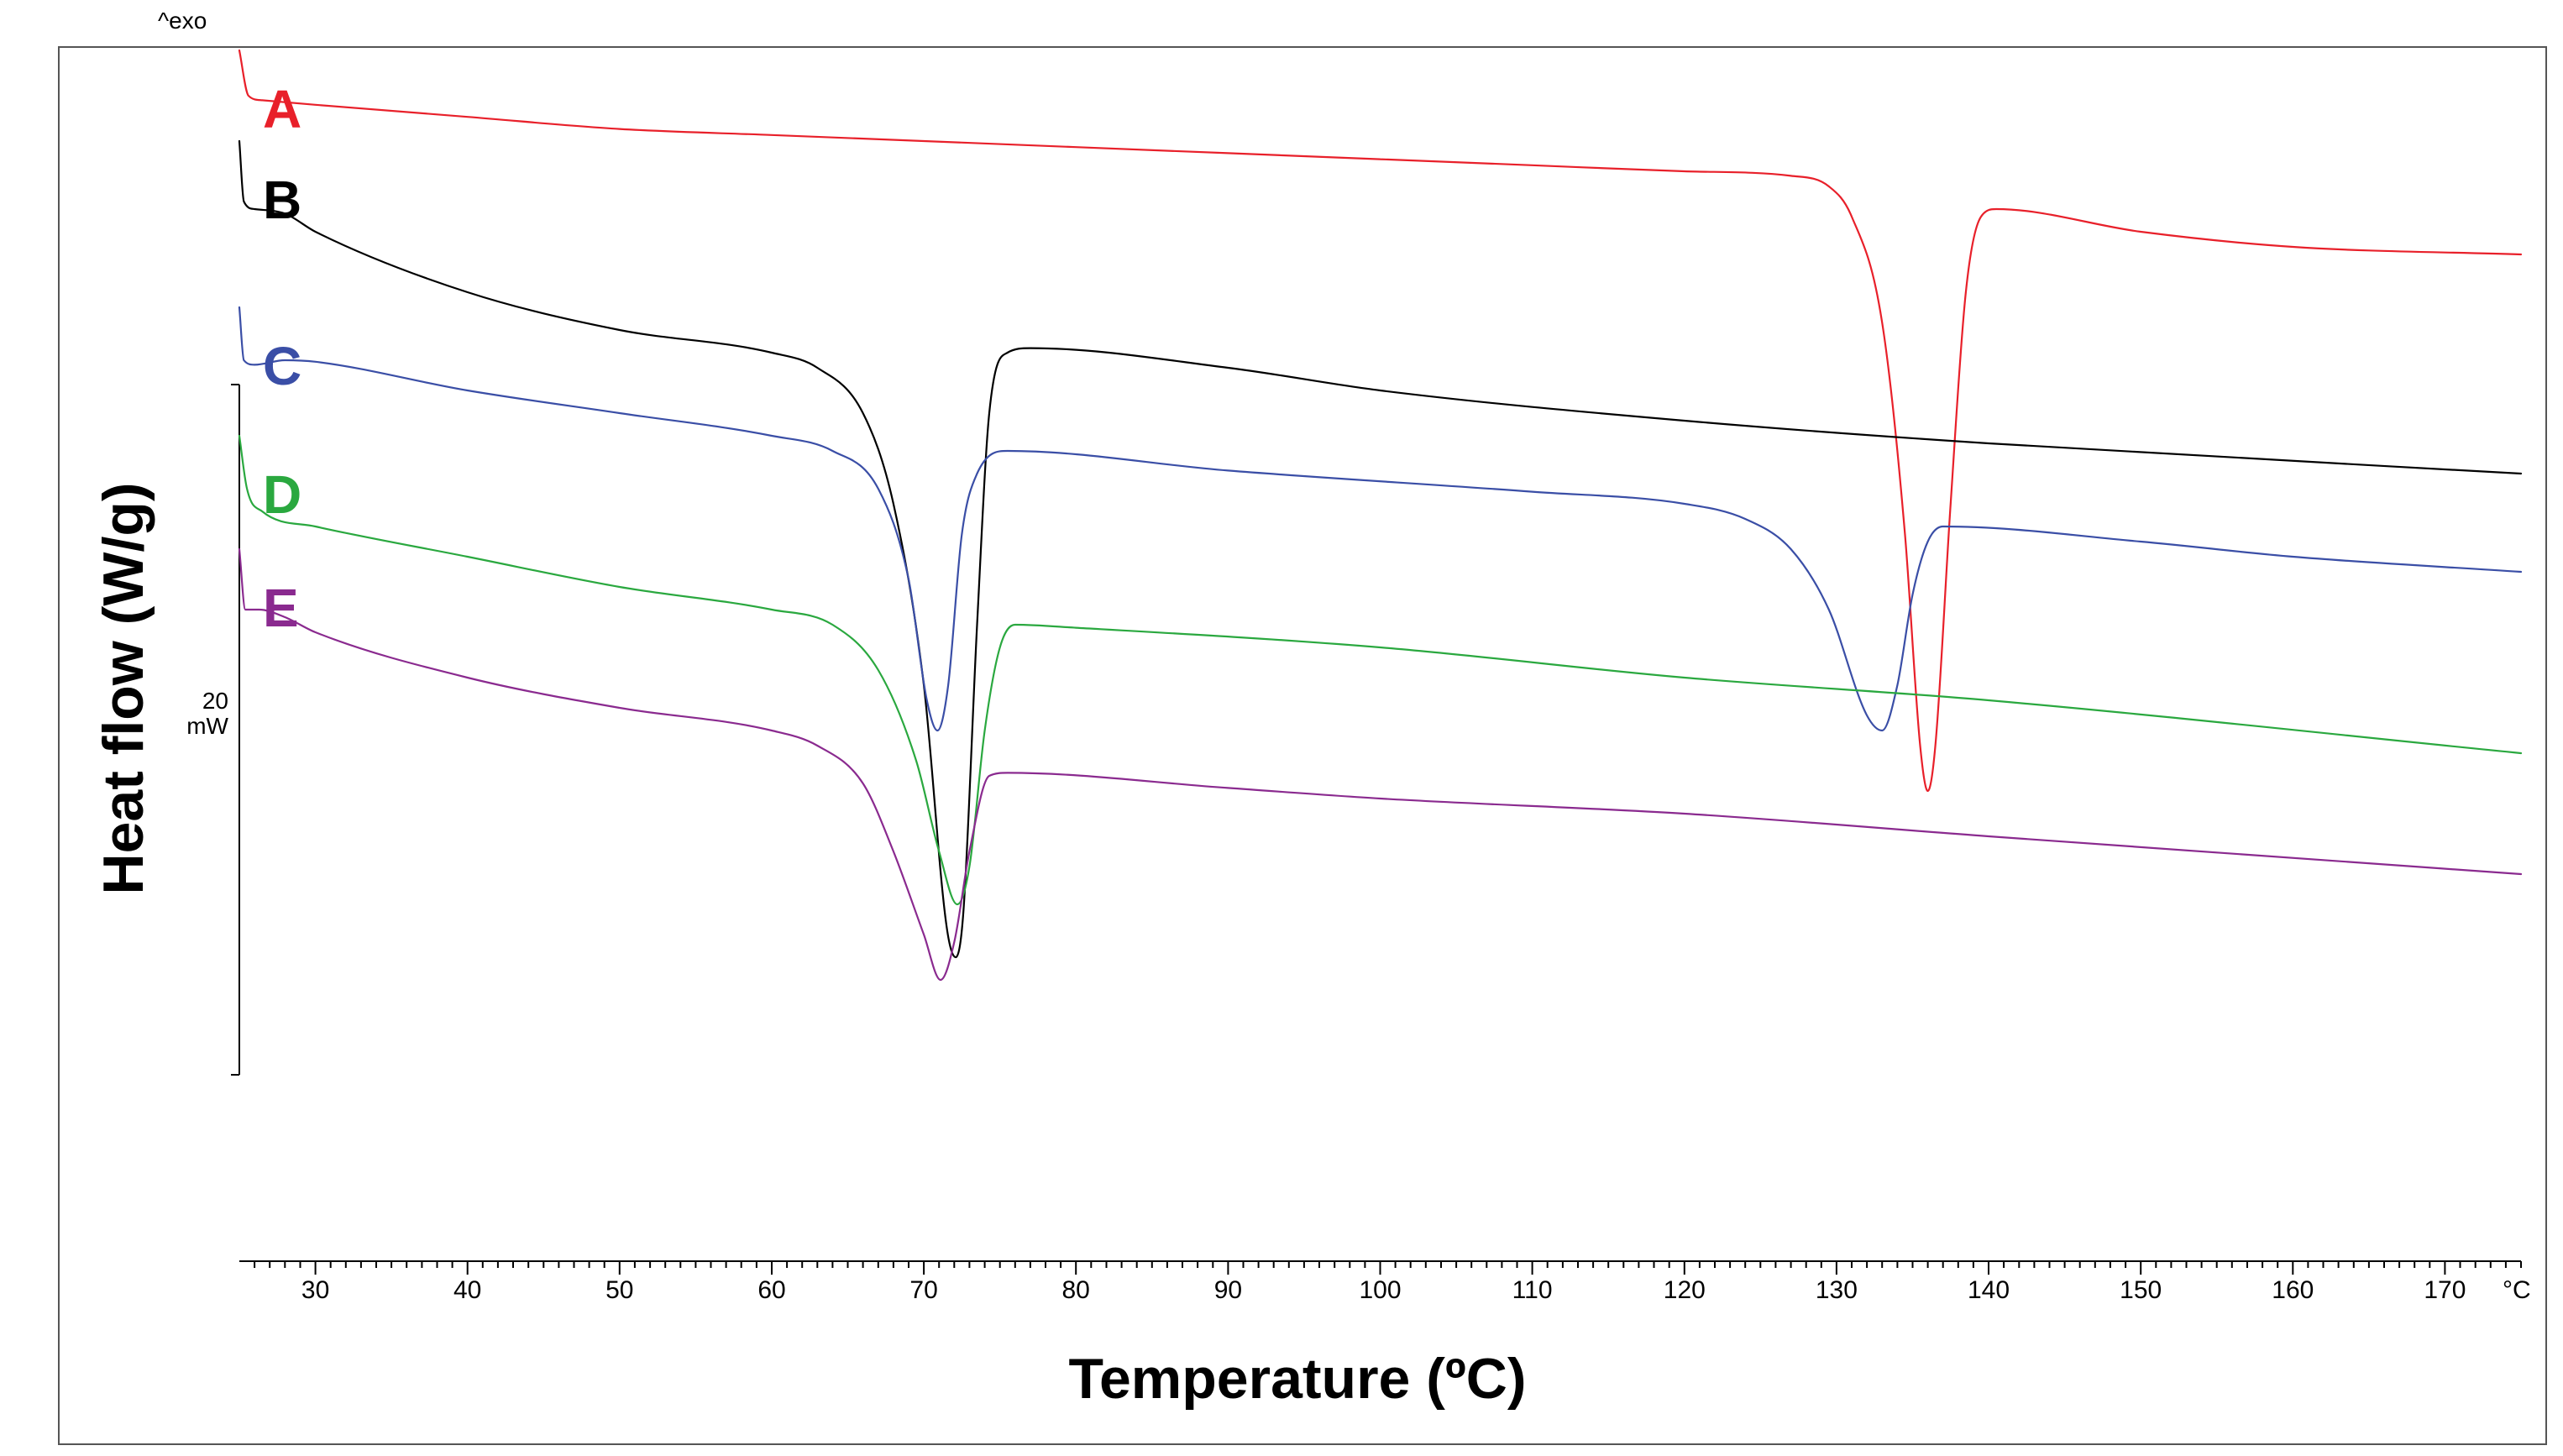  Describe the element at coordinates (315, 1290) in the screenshot. I see `x-tick-label: 30` at that location.